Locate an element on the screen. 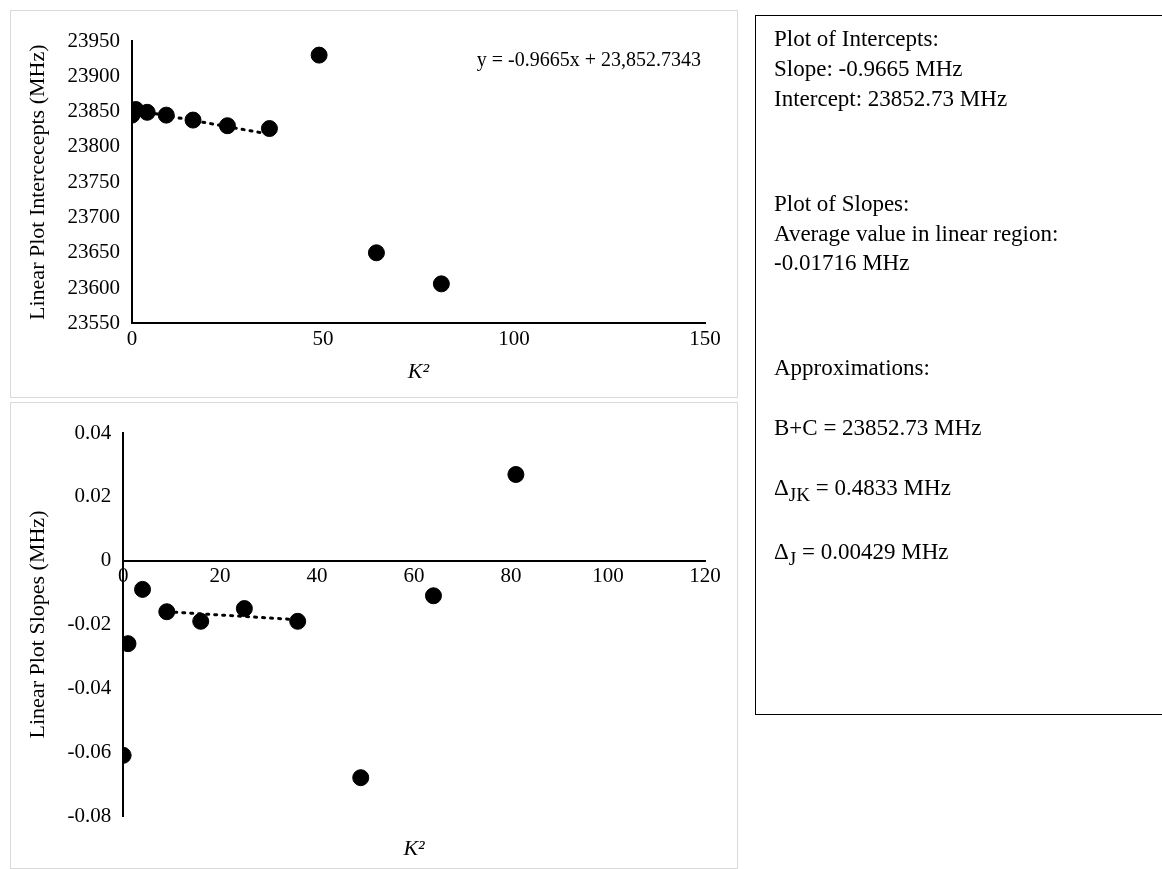  x-tick-label: 120 is located at coordinates (705, 574).